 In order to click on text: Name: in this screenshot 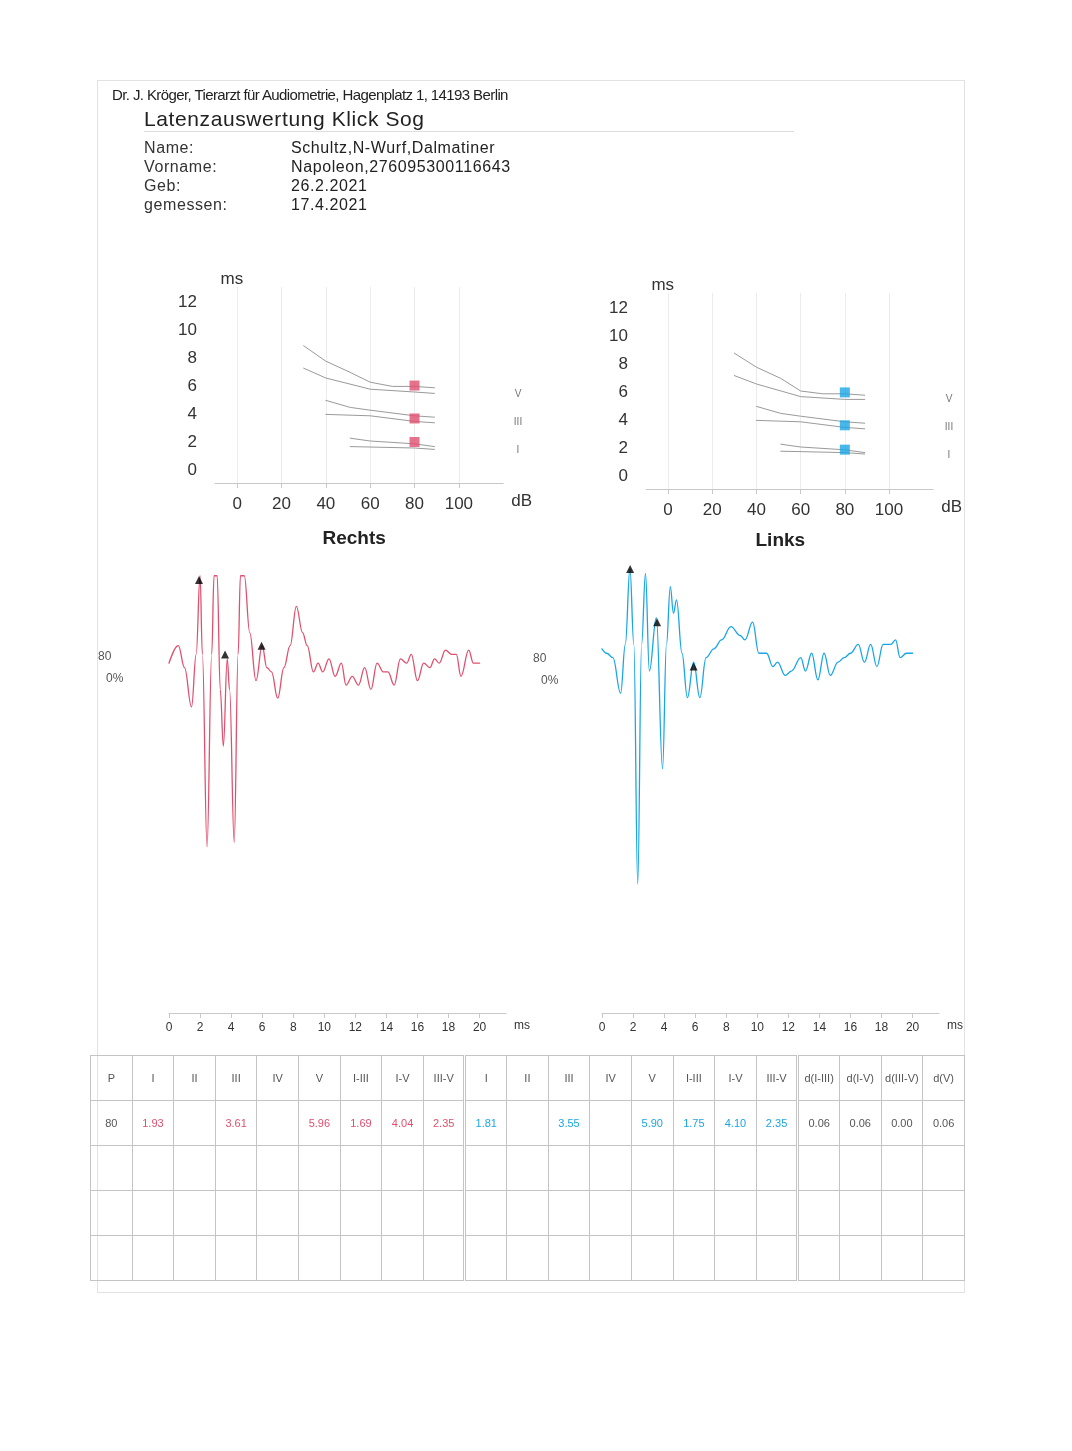, I will do `click(170, 147)`.